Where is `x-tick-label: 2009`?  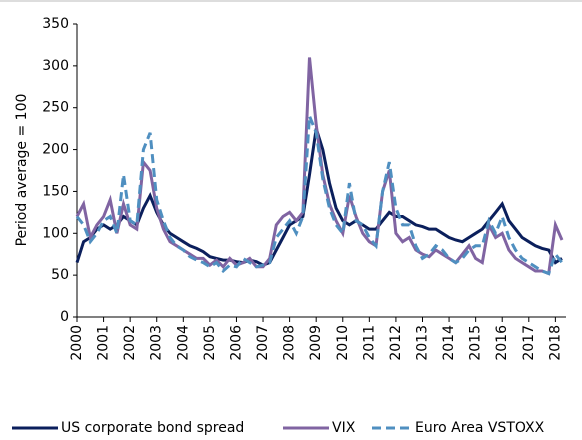 x-tick-label: 2009 is located at coordinates (316, 343).